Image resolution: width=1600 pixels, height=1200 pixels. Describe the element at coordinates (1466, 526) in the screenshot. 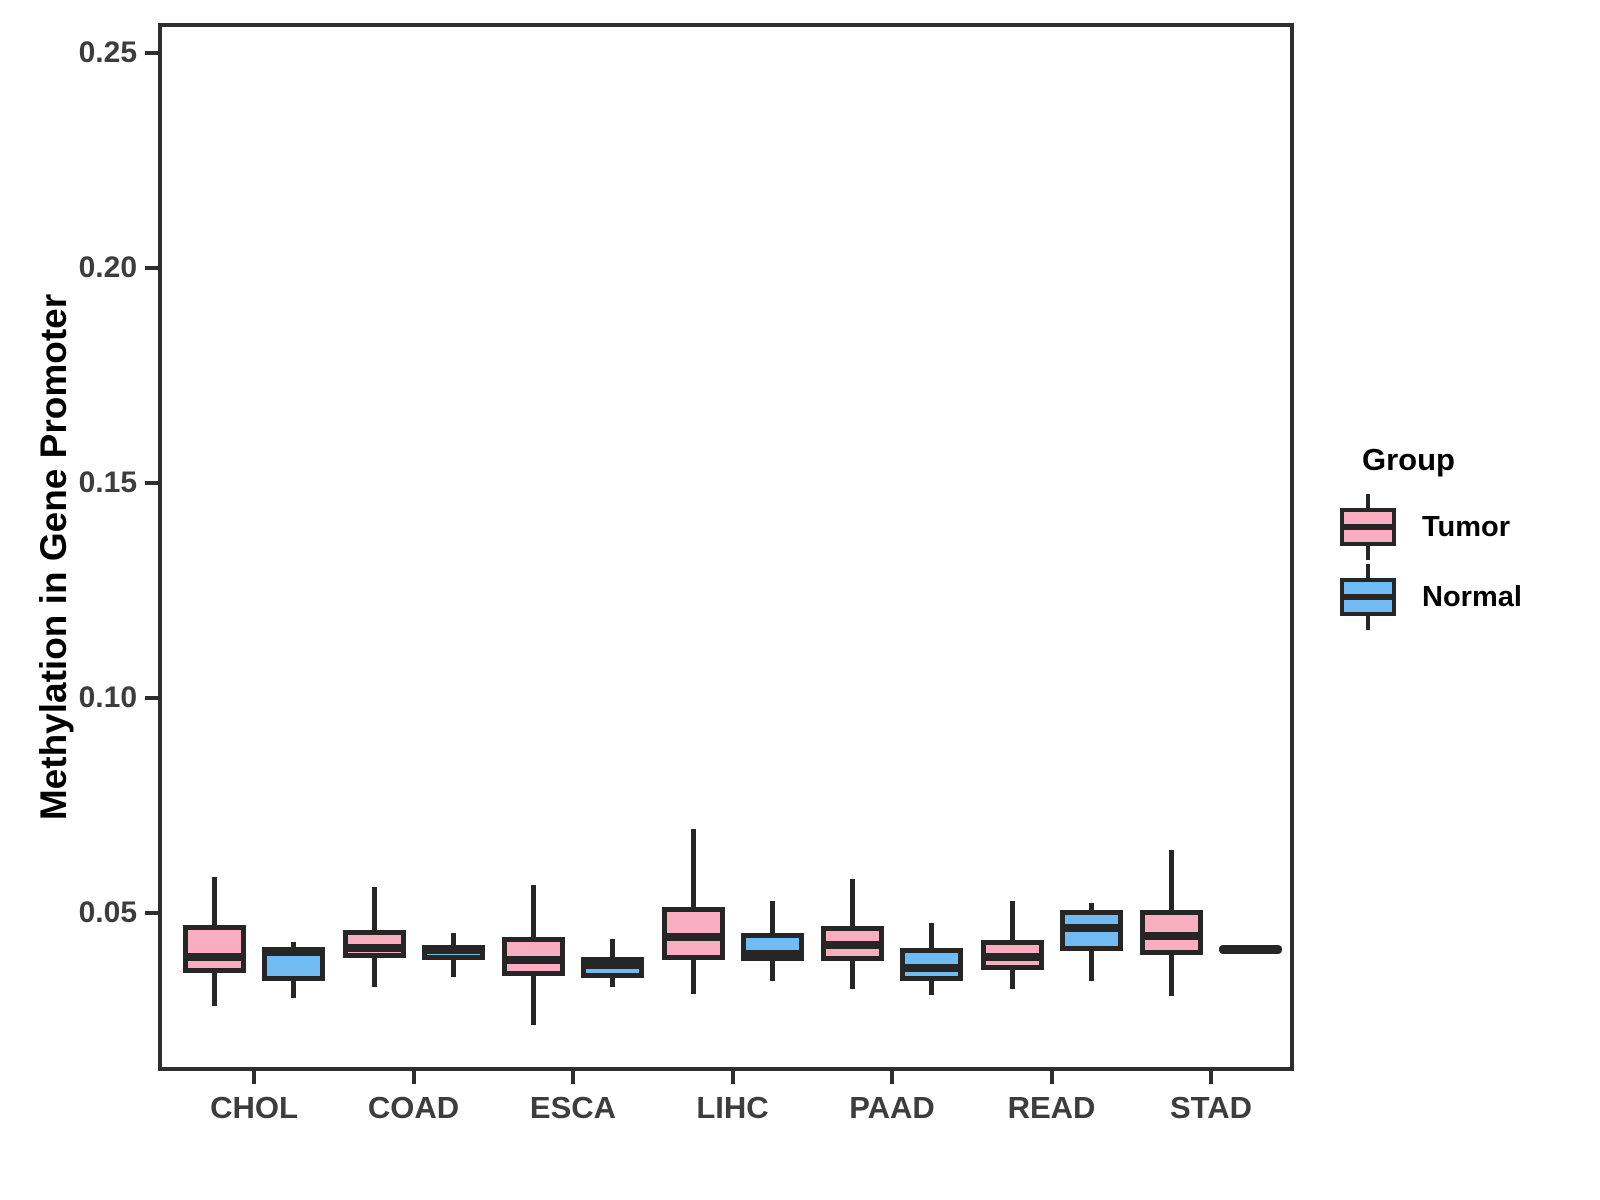

I see `legend-label-tumor: Tumor` at that location.